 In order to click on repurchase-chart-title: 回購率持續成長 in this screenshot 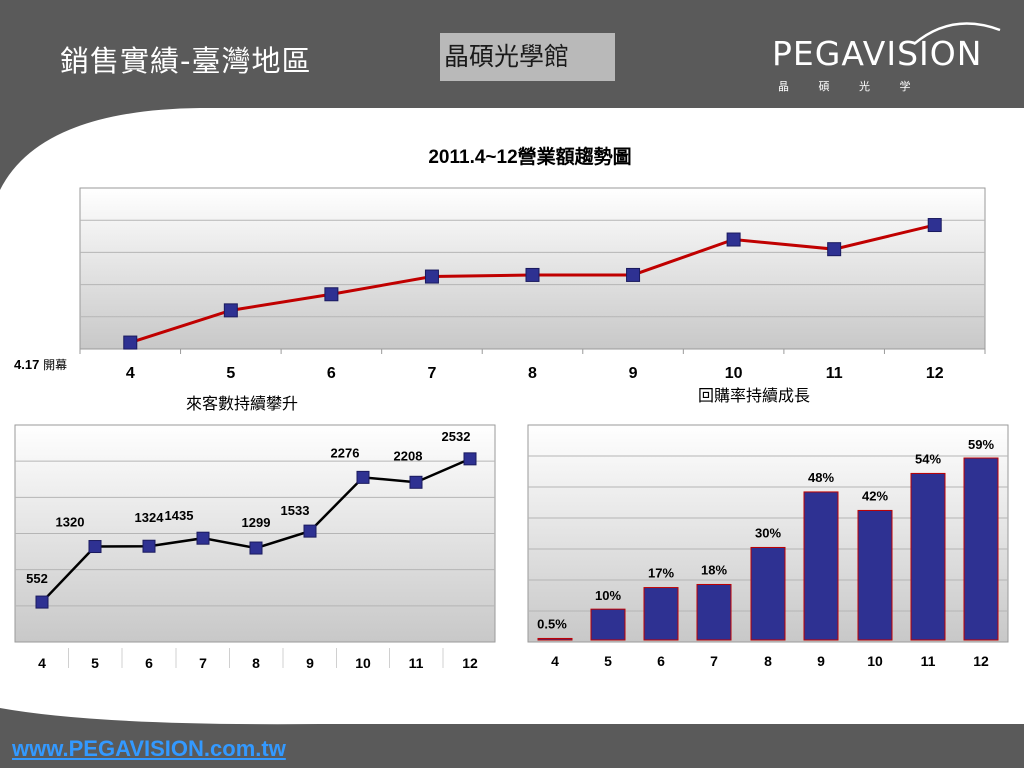, I will do `click(754, 395)`.